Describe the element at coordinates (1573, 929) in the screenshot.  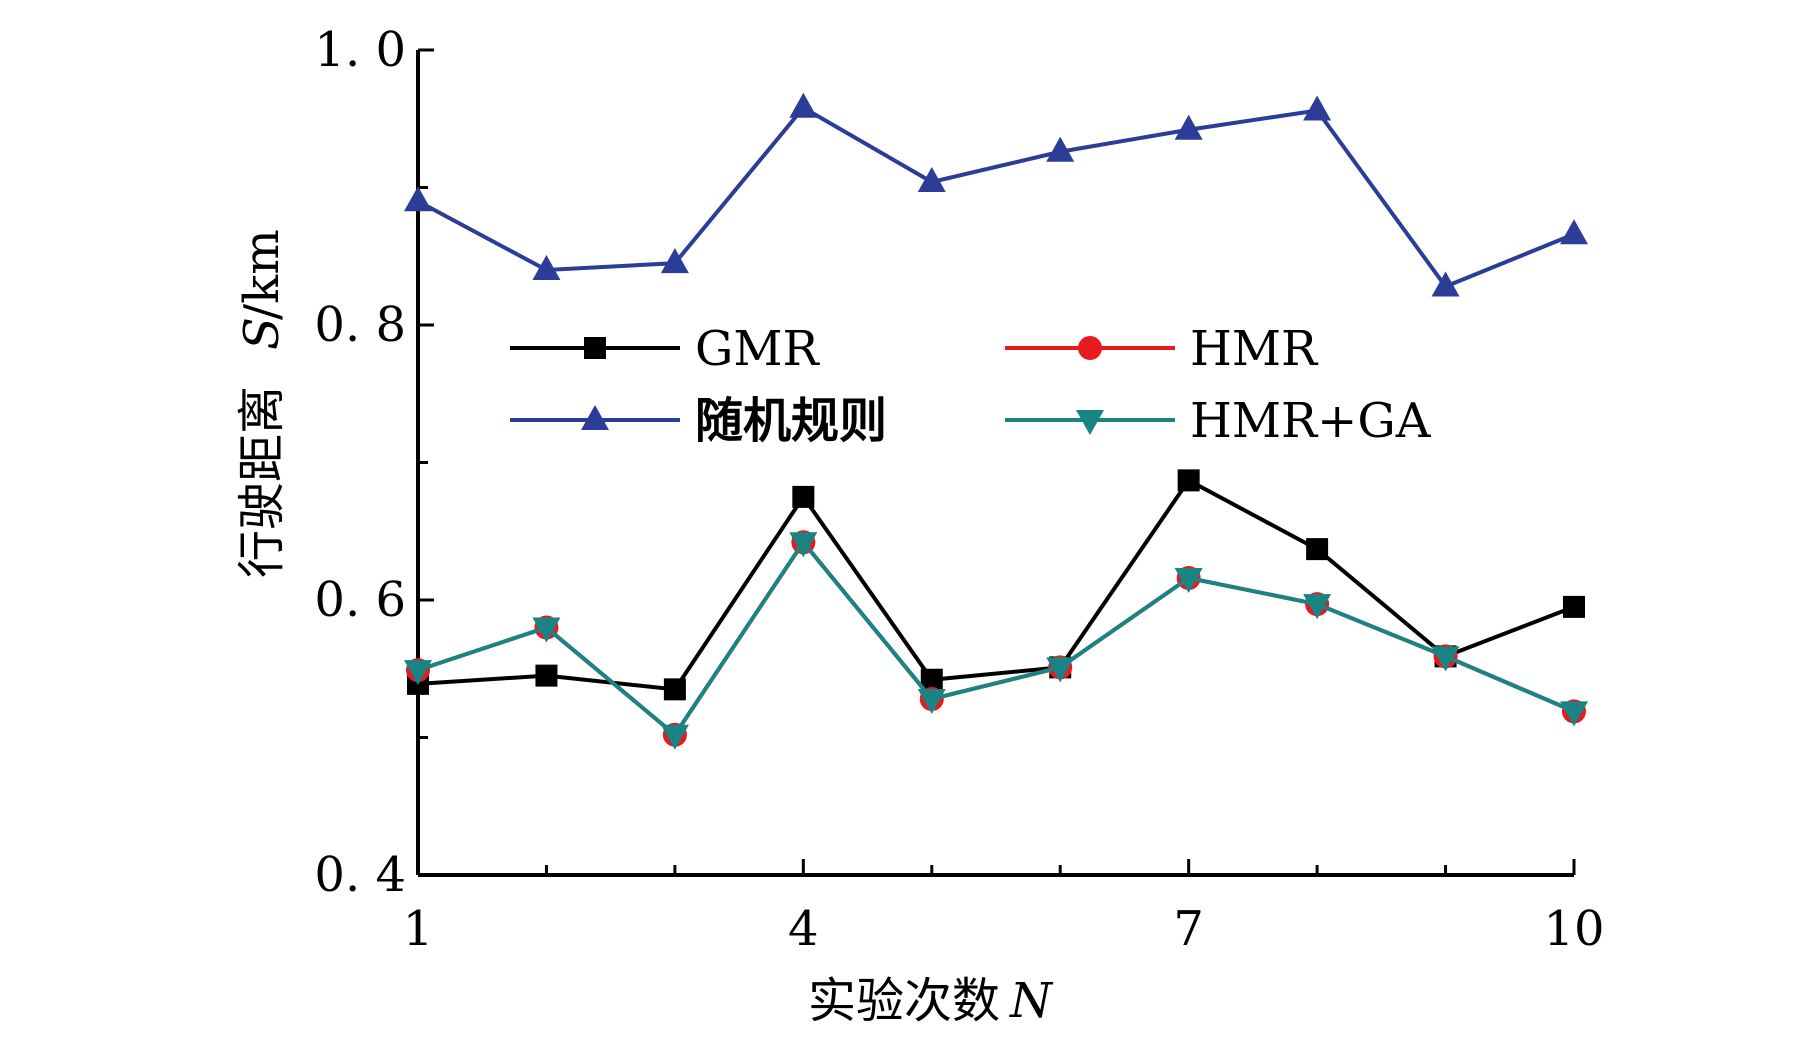
I see `x-tick-label: 10` at that location.